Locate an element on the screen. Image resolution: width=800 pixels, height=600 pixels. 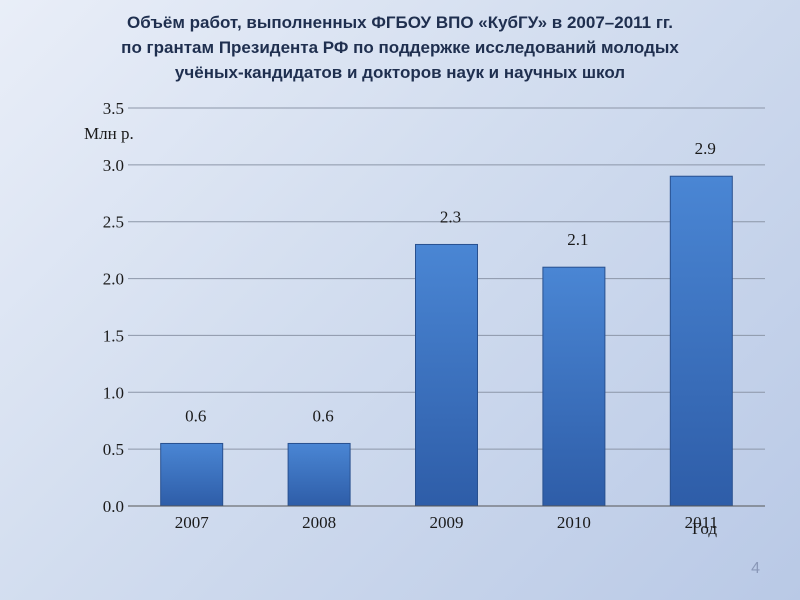
y-tick-label: 2.0 is located at coordinates (113, 279).